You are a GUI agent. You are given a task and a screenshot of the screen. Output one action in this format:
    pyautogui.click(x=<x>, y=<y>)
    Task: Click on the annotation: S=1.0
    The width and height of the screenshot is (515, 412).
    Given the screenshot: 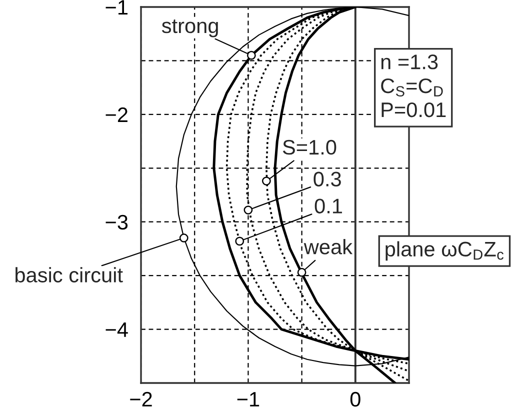 What is the action you would take?
    pyautogui.click(x=309, y=147)
    